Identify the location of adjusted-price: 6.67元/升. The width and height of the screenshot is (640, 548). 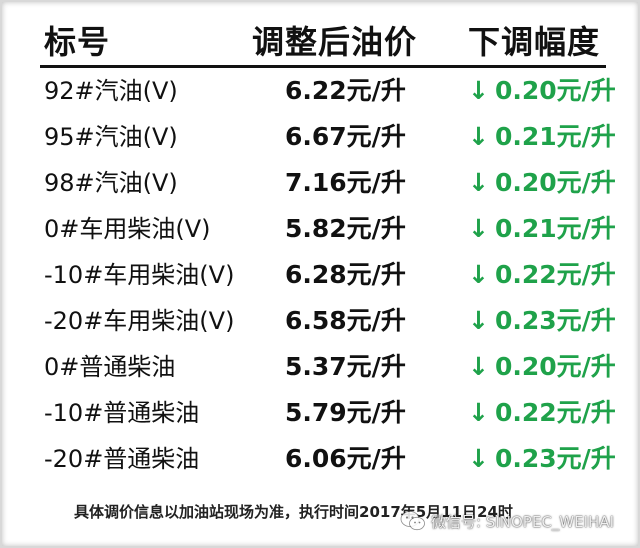
(345, 136).